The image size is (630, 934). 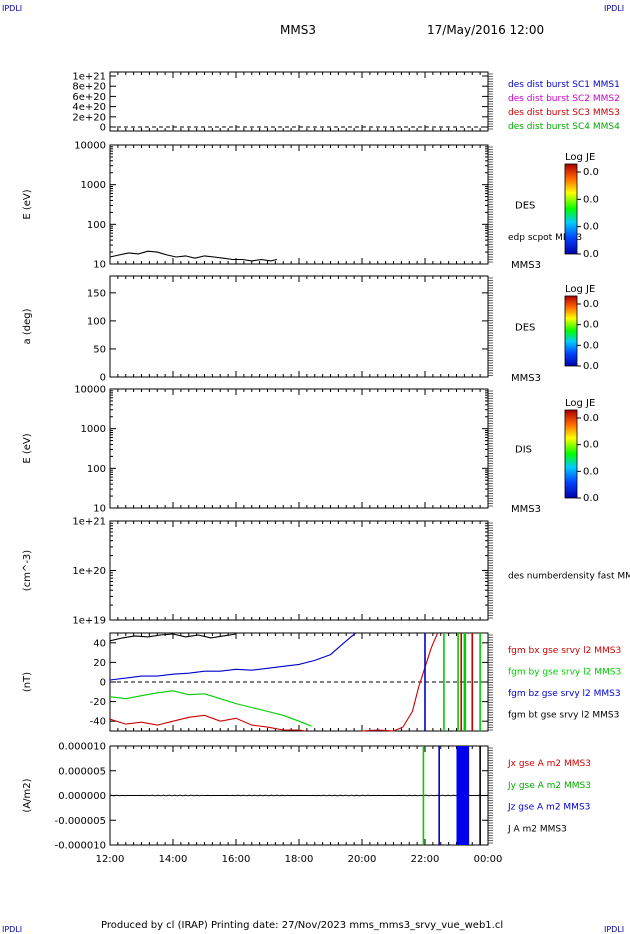 I want to click on panel-dis-energy: 10000 1000 100 10 E (eV) DIS MMS3, so click(x=281, y=450).